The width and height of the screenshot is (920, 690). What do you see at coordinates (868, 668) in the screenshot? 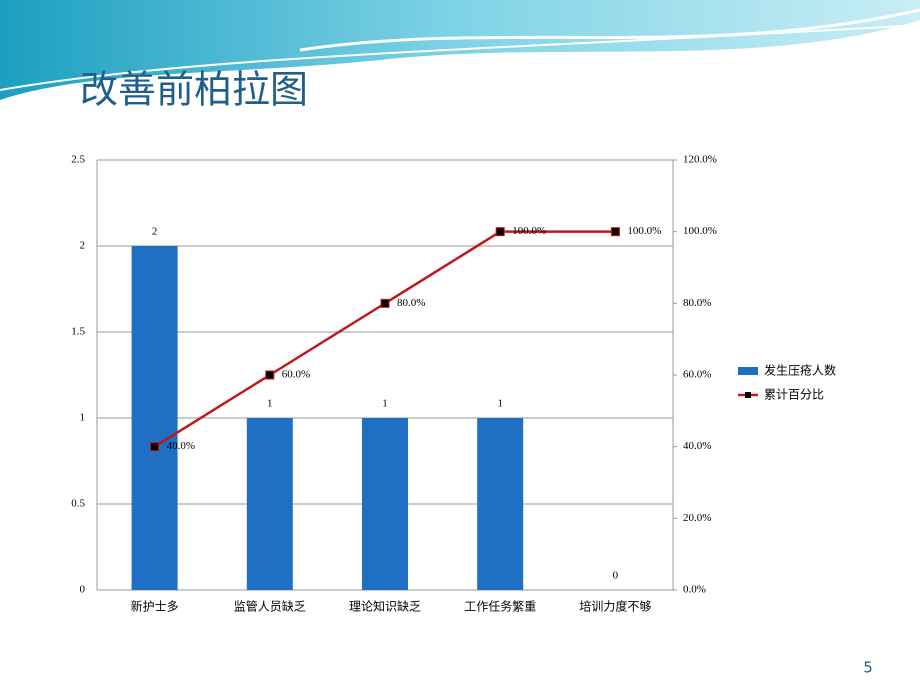
I see `slide-number: 5` at bounding box center [868, 668].